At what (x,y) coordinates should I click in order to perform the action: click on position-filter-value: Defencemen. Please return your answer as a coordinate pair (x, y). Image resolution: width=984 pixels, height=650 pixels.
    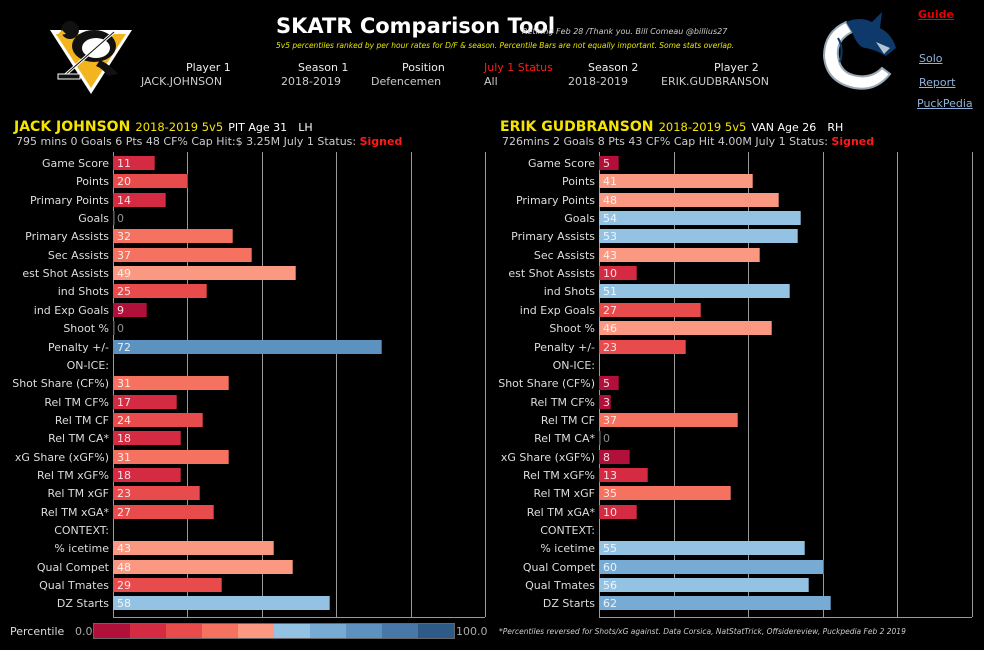
    Looking at the image, I should click on (406, 81).